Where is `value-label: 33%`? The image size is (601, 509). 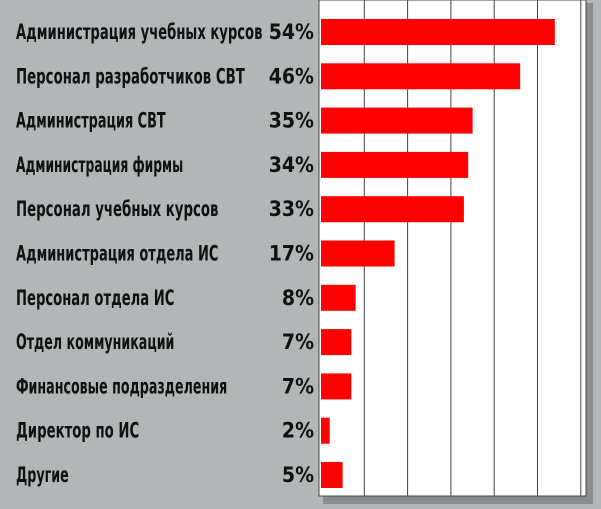
value-label: 33% is located at coordinates (291, 209).